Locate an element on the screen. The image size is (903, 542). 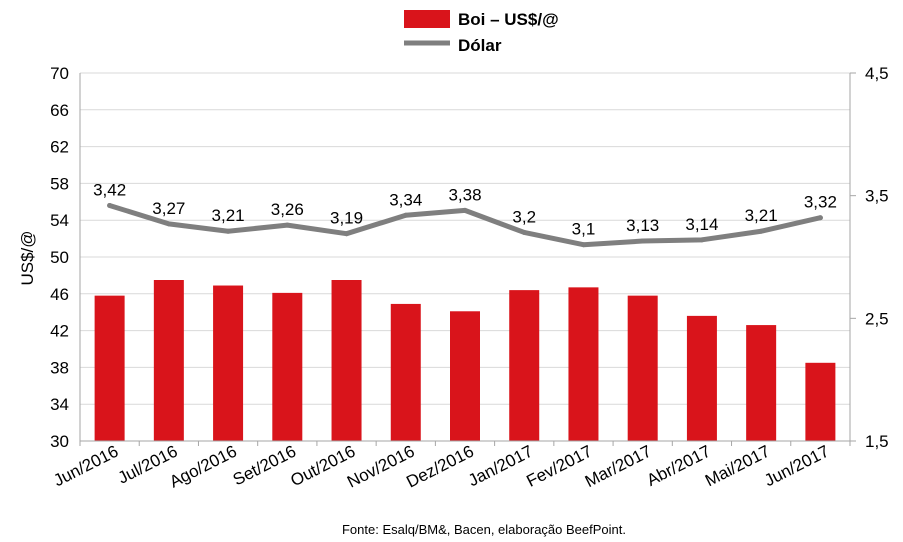
legend-label-boi: Boi – US$/@ is located at coordinates (508, 19).